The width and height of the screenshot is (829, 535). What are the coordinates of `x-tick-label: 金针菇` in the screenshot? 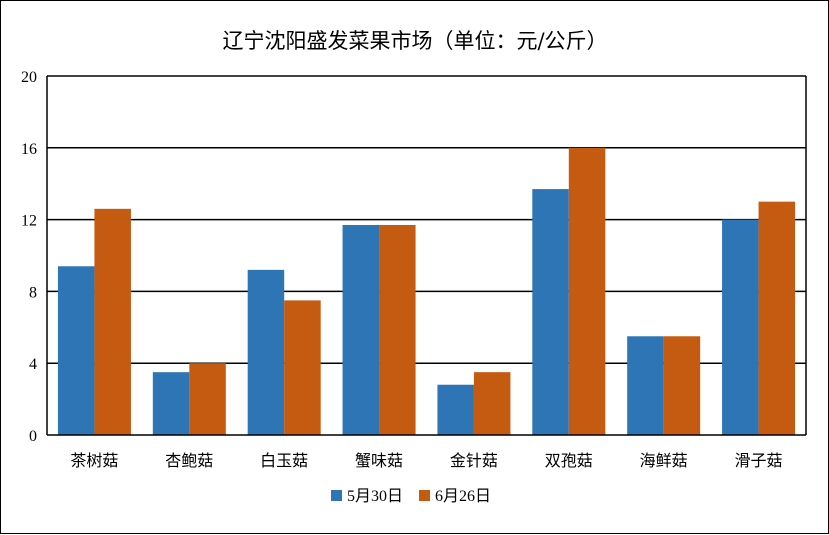 It's located at (474, 460).